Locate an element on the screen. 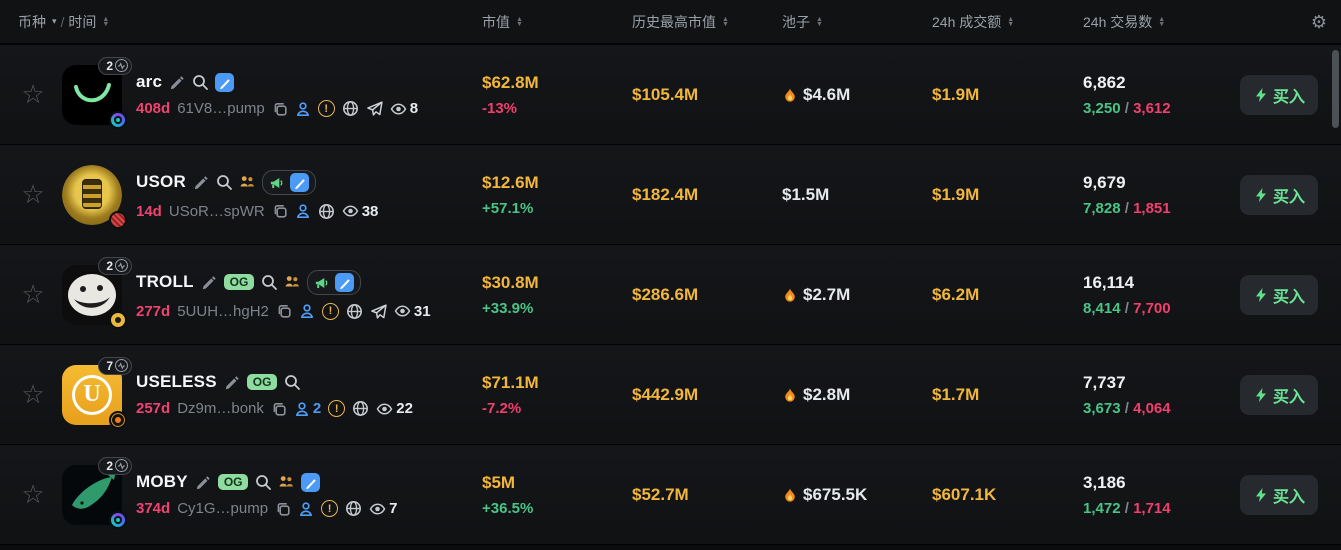 The image size is (1341, 550). tx-sells: 1,714 is located at coordinates (1152, 508).